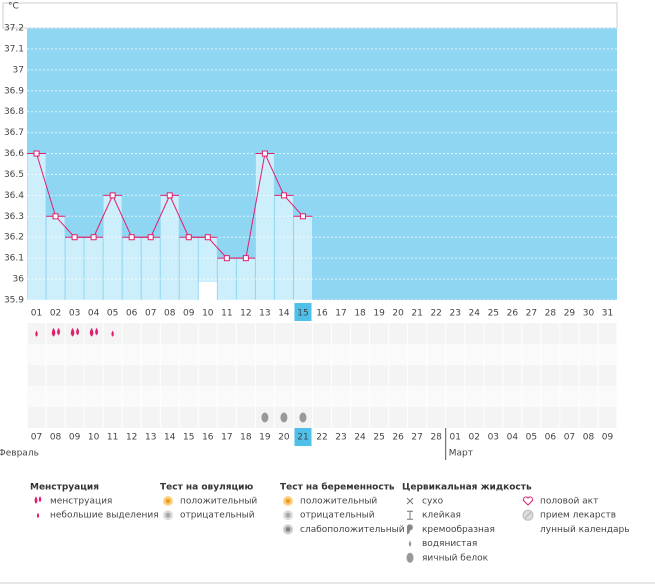 This screenshot has width=655, height=587. Describe the element at coordinates (340, 314) in the screenshot. I see `x-tick-label: 17` at that location.